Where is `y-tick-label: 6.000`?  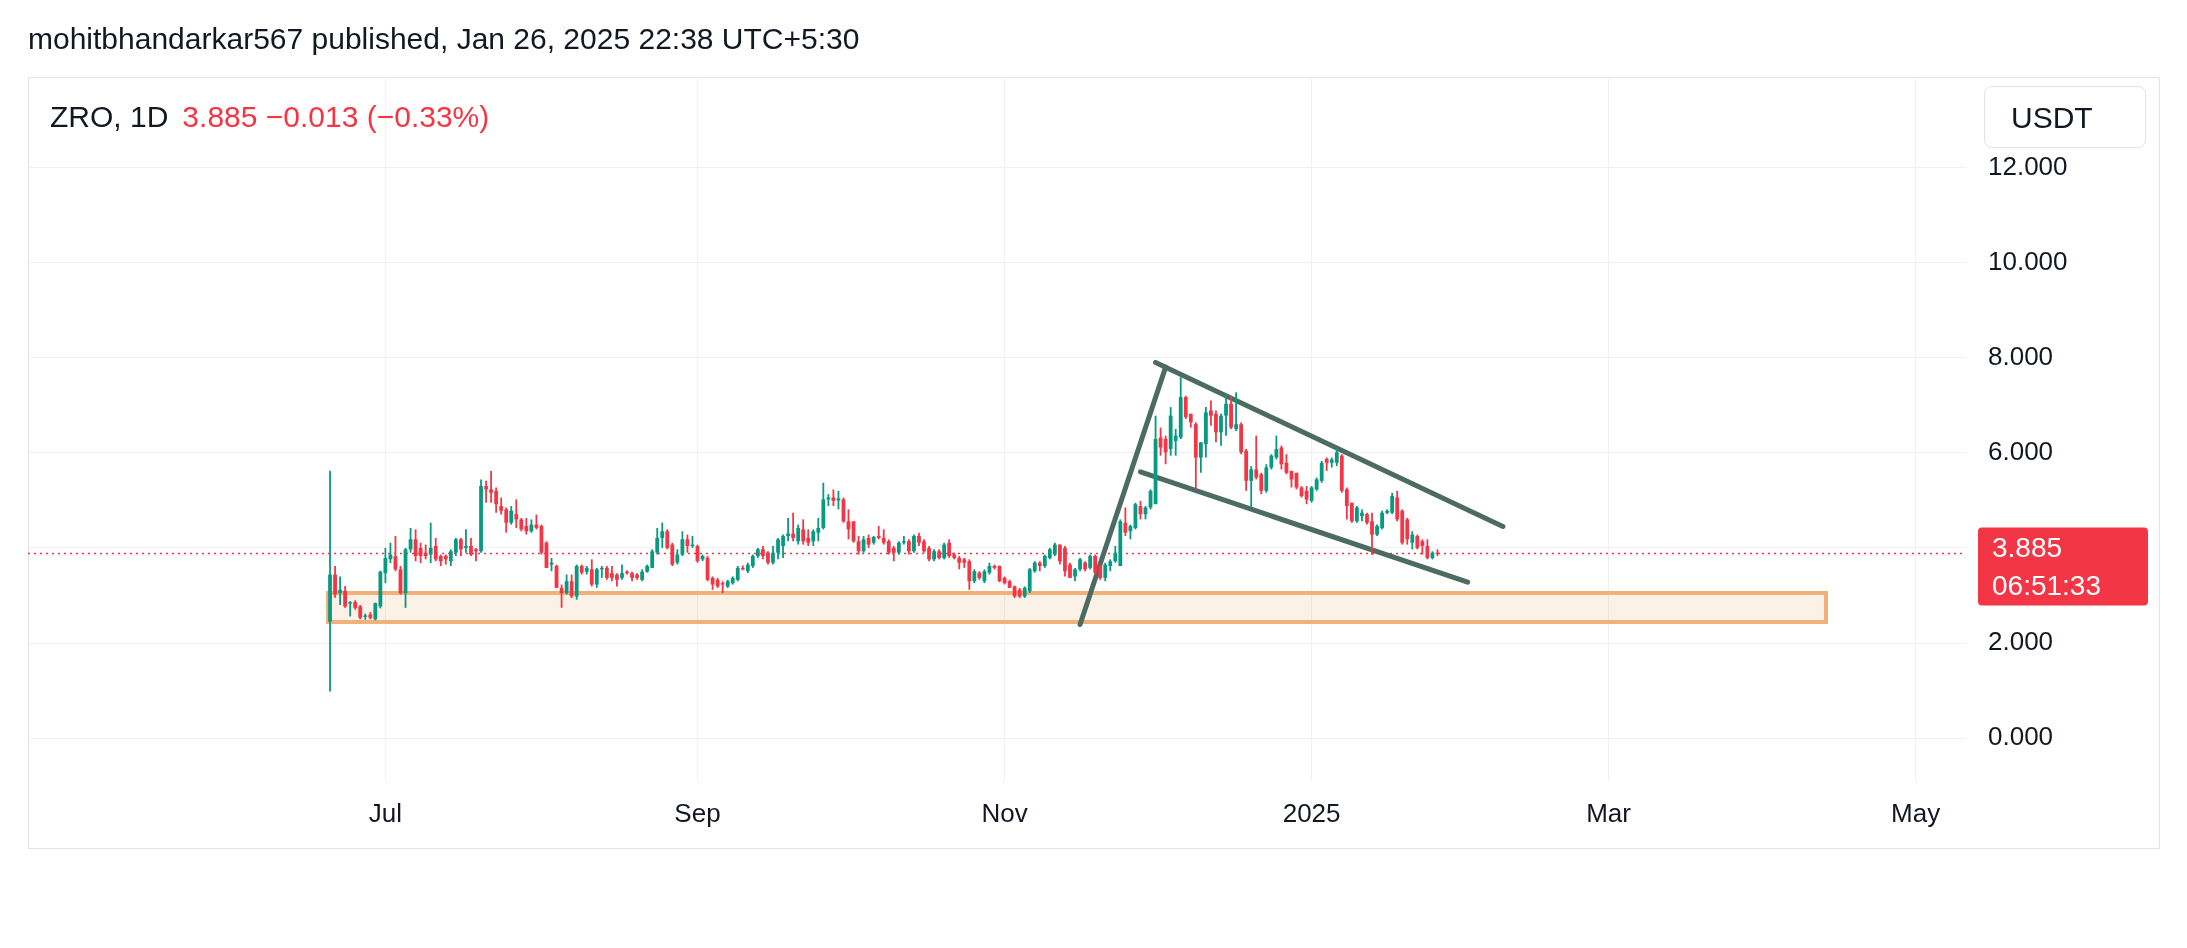
y-tick-label: 6.000 is located at coordinates (2021, 450).